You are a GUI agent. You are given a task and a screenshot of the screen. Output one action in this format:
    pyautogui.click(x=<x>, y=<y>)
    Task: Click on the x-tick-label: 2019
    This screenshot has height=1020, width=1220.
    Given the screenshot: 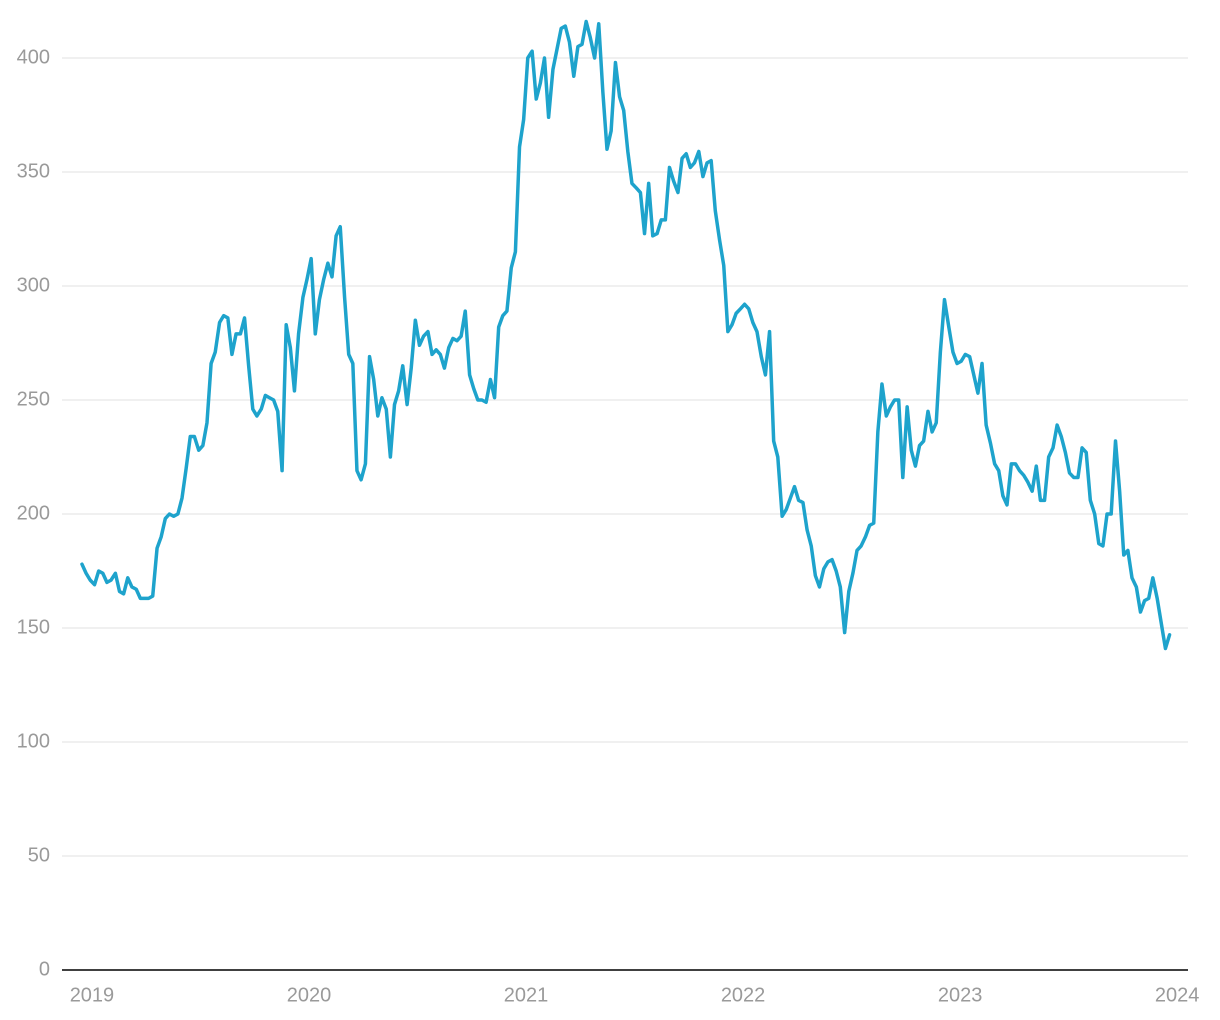 What is the action you would take?
    pyautogui.click(x=92, y=995)
    